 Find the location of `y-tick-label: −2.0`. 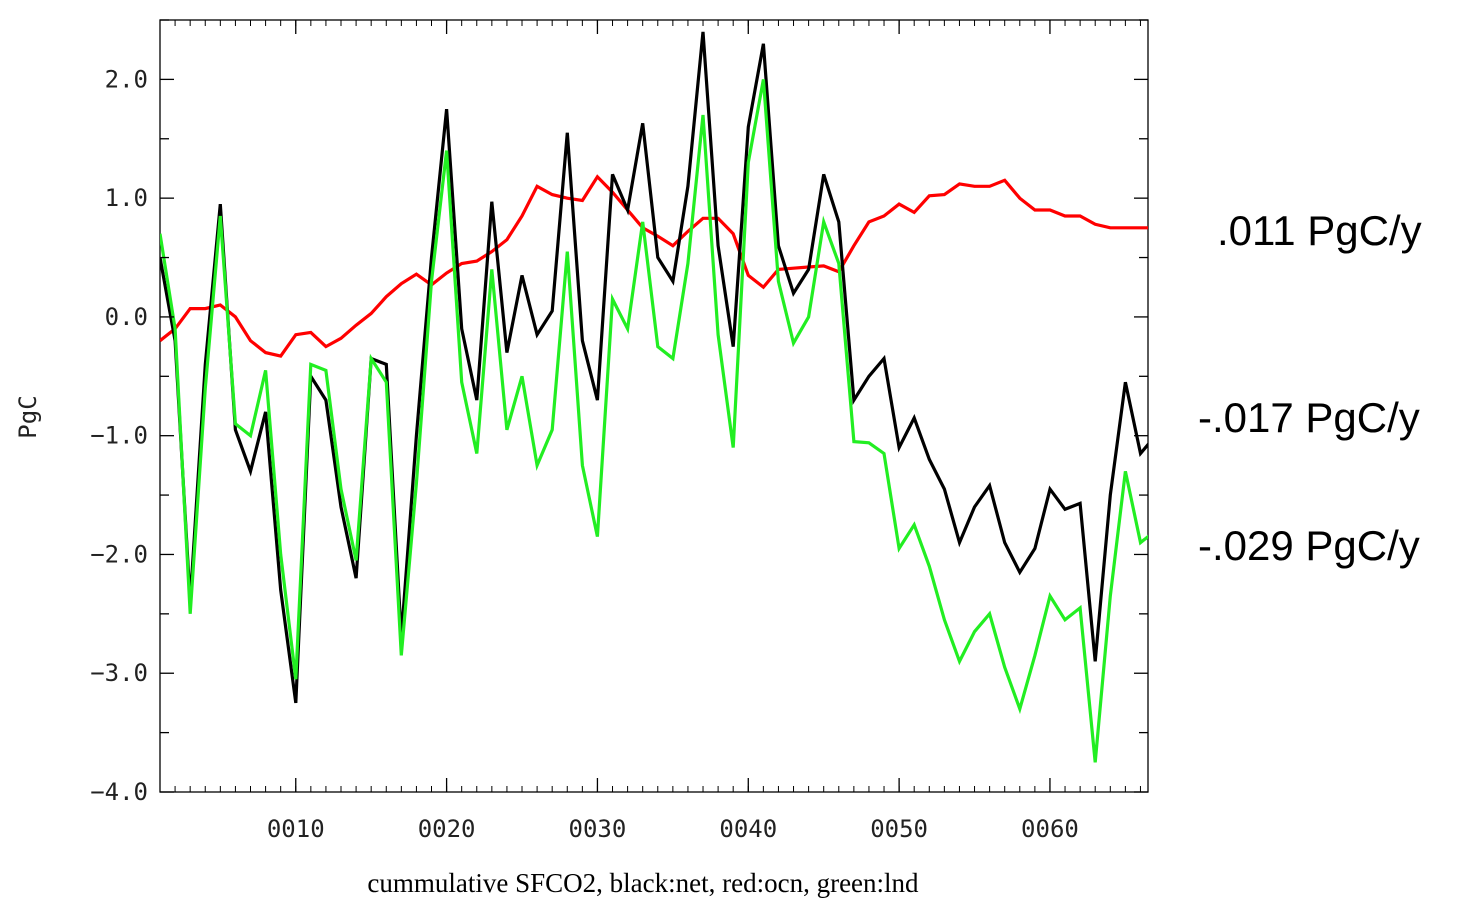

y-tick-label: −2.0 is located at coordinates (119, 554).